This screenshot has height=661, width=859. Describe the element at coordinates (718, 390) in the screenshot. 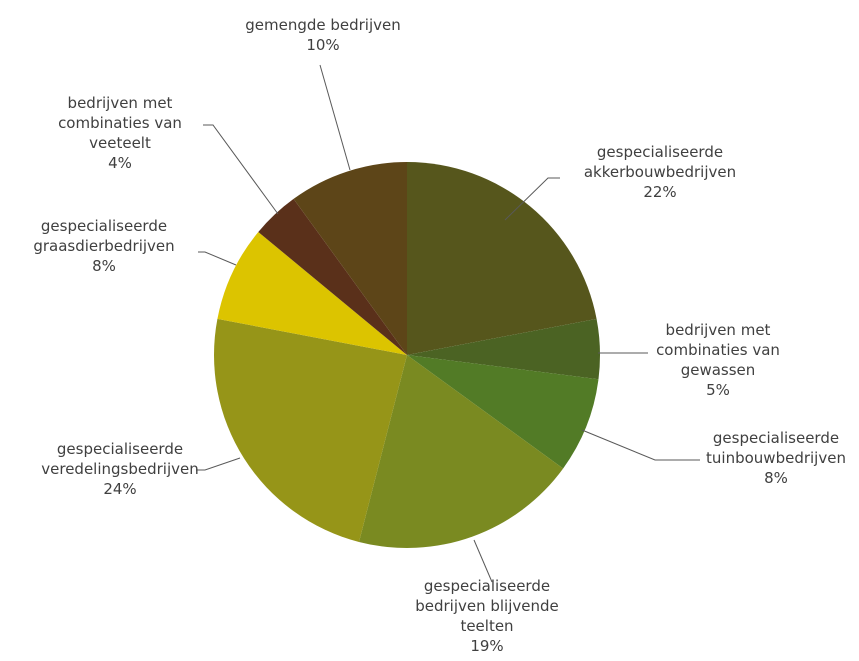

I see `slice-value-label: 5%` at that location.